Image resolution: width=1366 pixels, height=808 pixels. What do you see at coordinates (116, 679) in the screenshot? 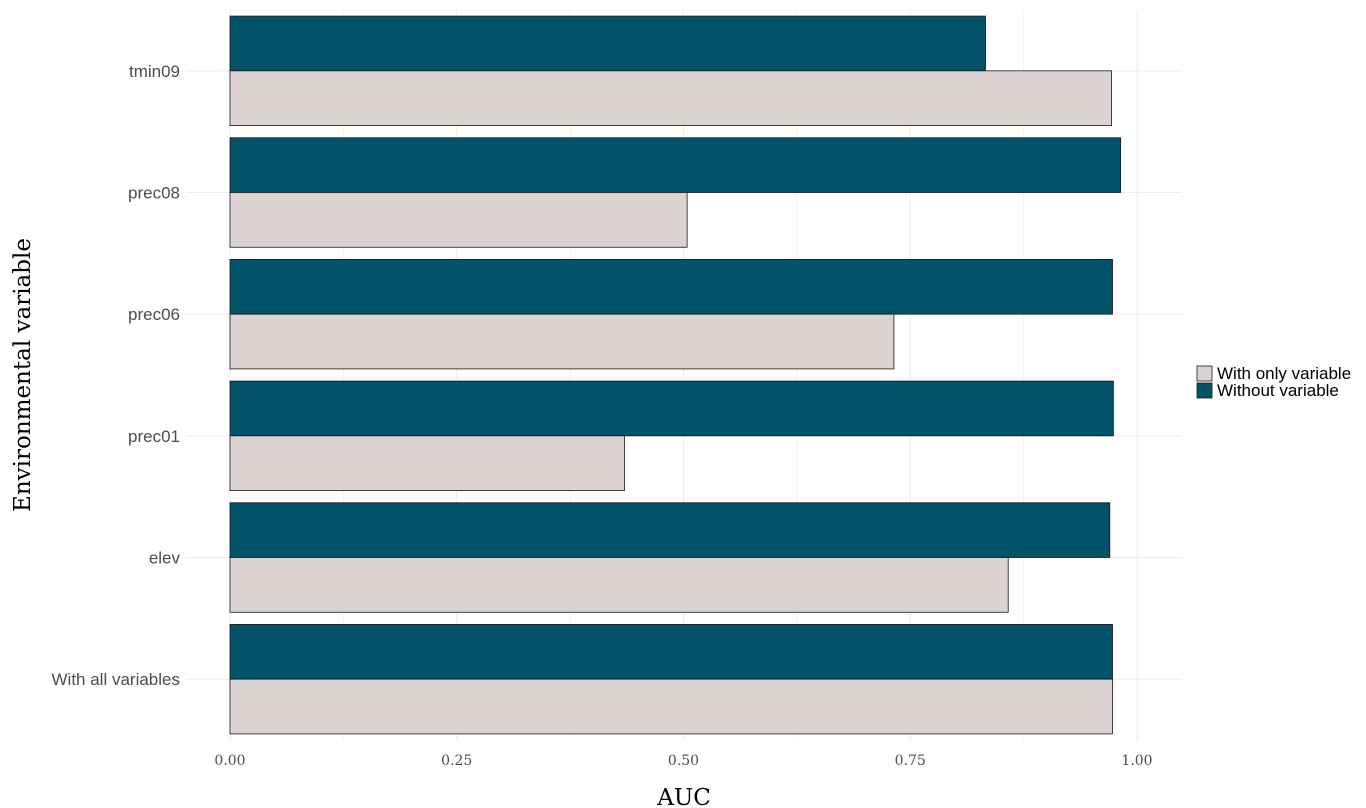
I see `y-tick-label: With all variables` at bounding box center [116, 679].